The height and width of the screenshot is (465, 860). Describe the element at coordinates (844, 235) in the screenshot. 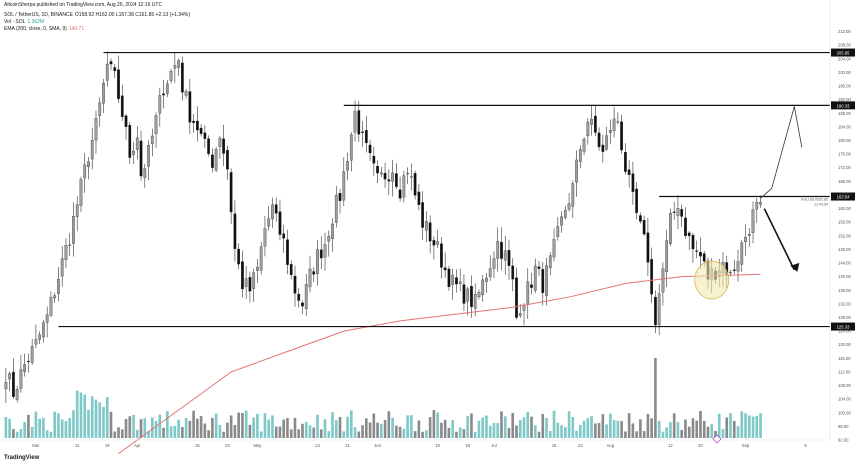

I see `price-tick-label: 152.00` at that location.